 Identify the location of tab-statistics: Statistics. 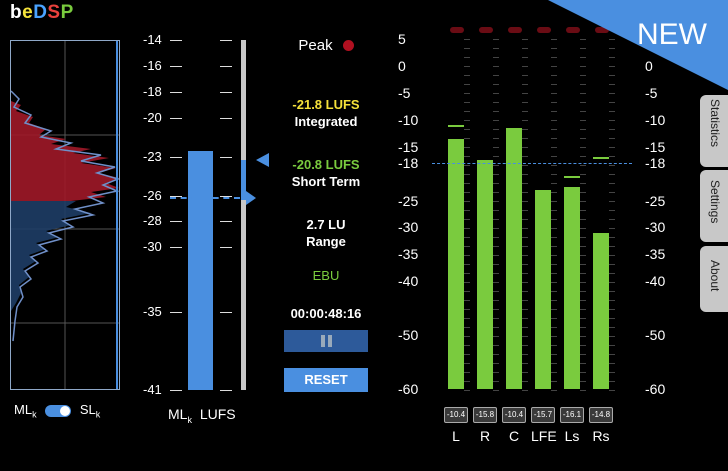
(714, 131).